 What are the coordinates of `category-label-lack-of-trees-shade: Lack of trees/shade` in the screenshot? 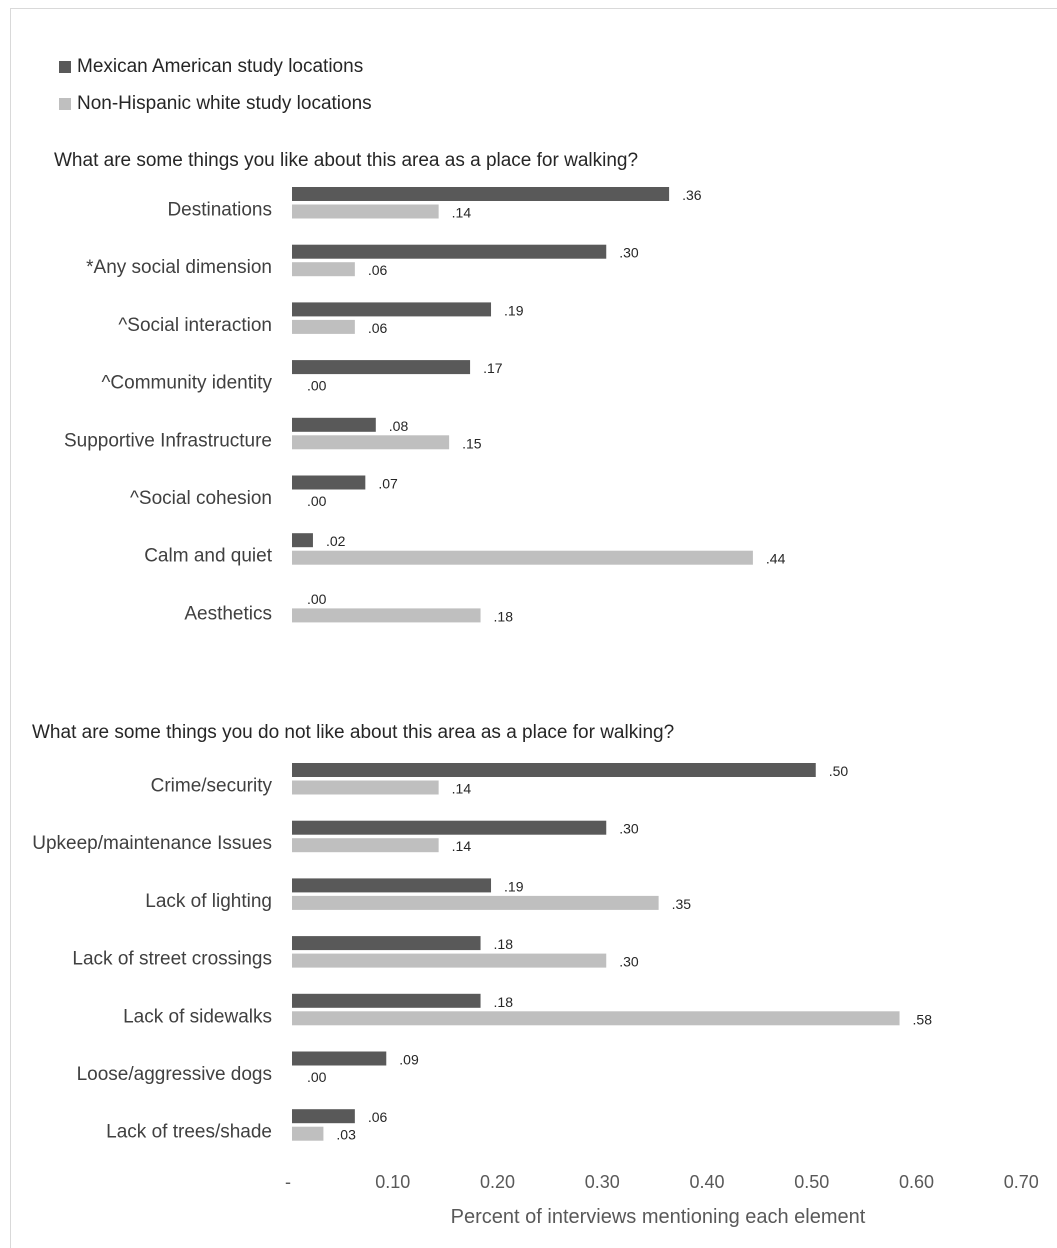 It's located at (189, 1132).